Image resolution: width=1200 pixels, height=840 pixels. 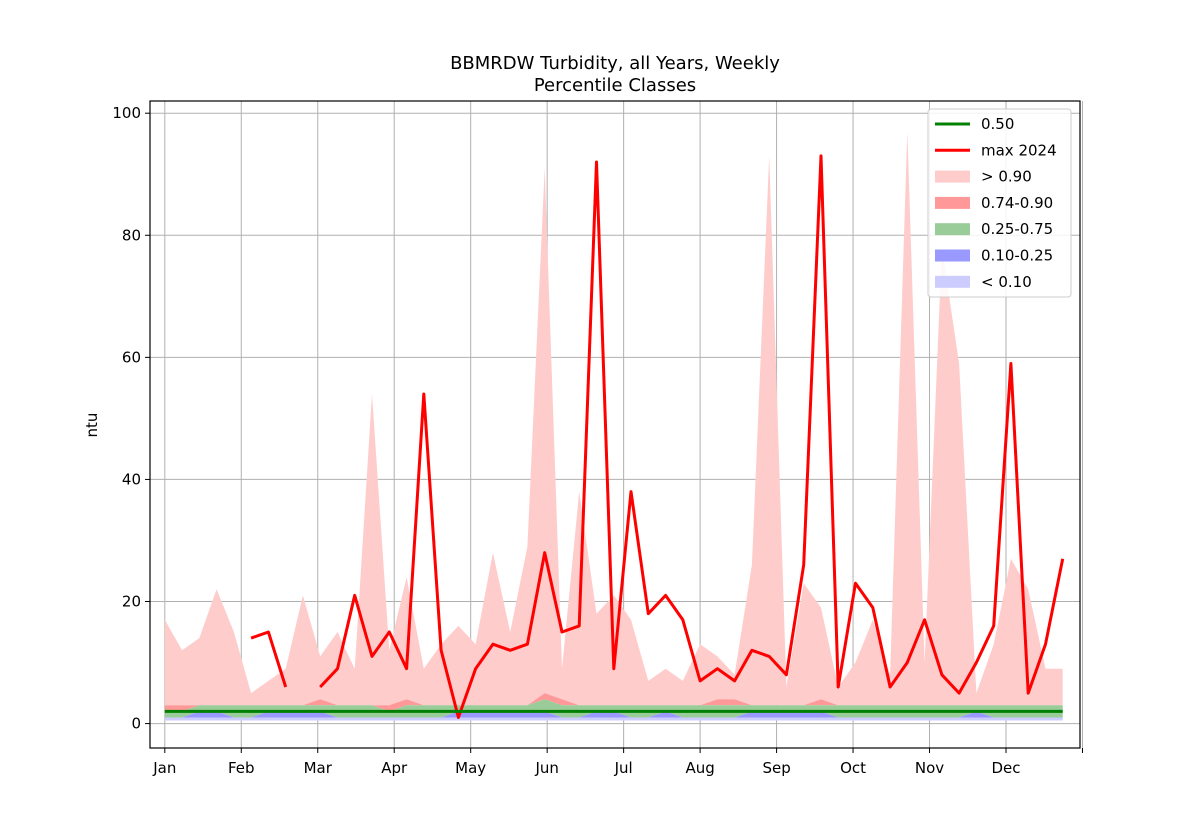 What do you see at coordinates (623, 768) in the screenshot?
I see `x-tick-label: Jul` at bounding box center [623, 768].